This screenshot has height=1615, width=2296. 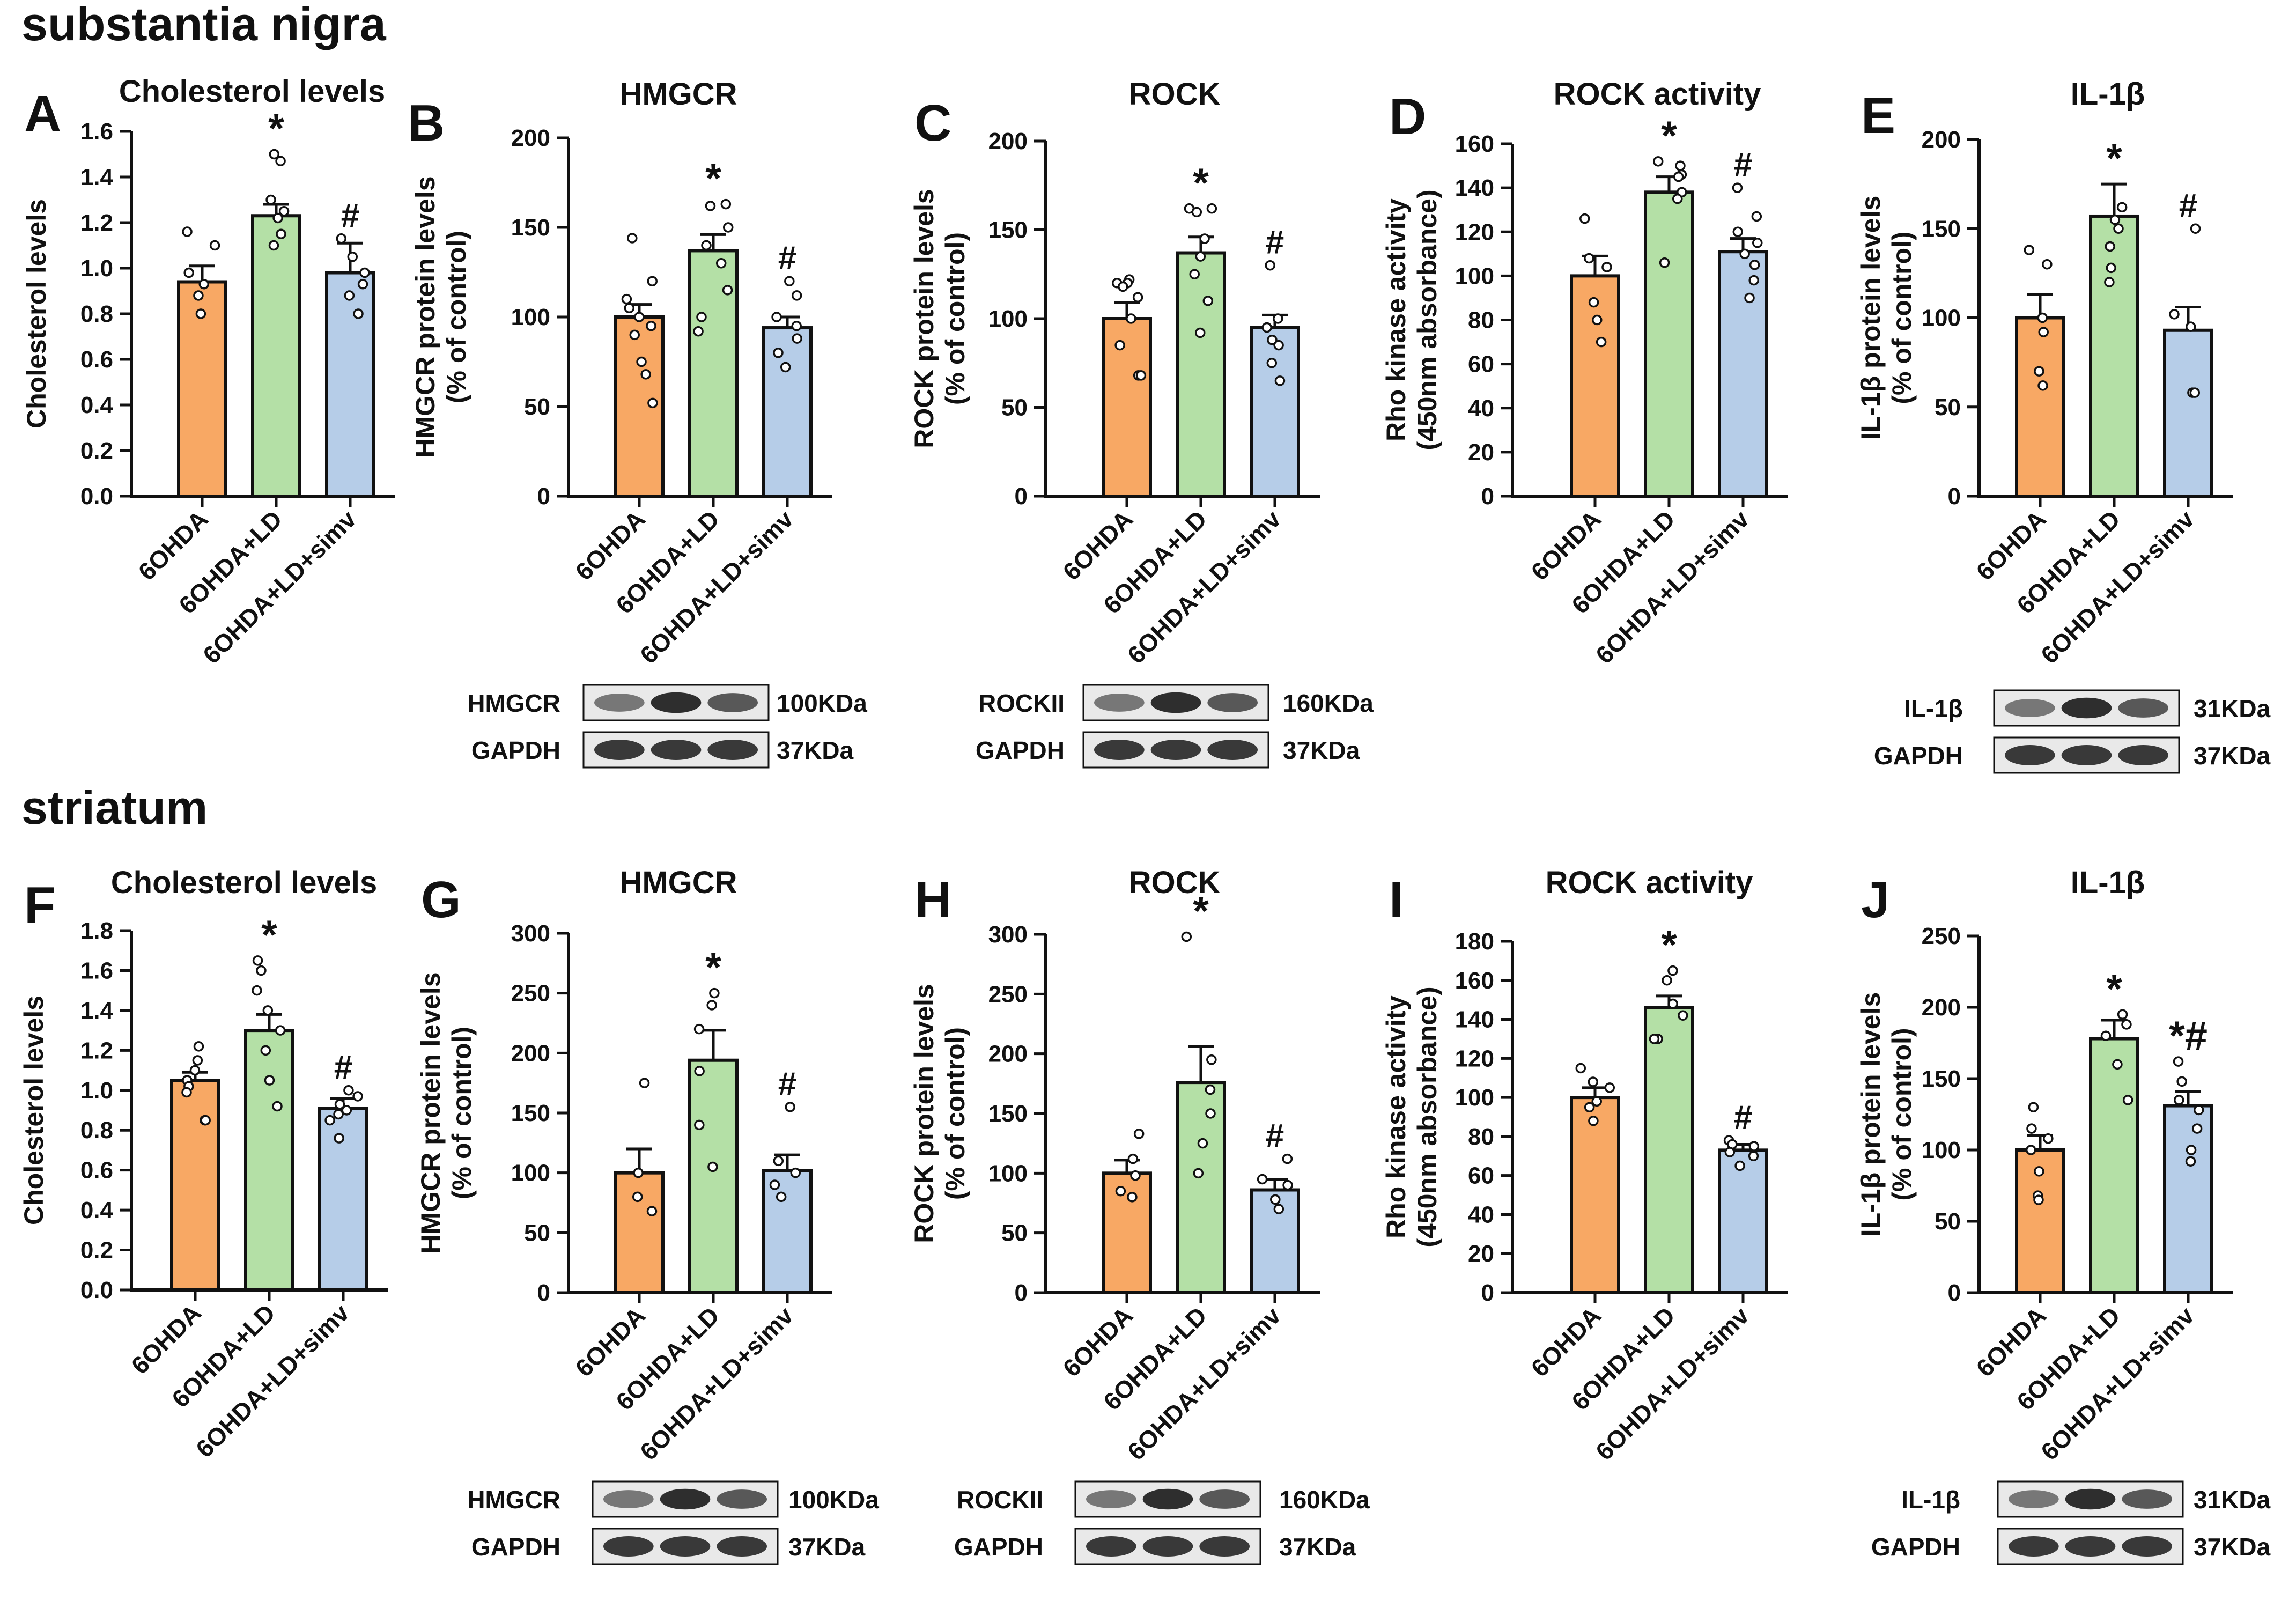 I want to click on y-tick-label: 1.4, so click(x=97, y=1011).